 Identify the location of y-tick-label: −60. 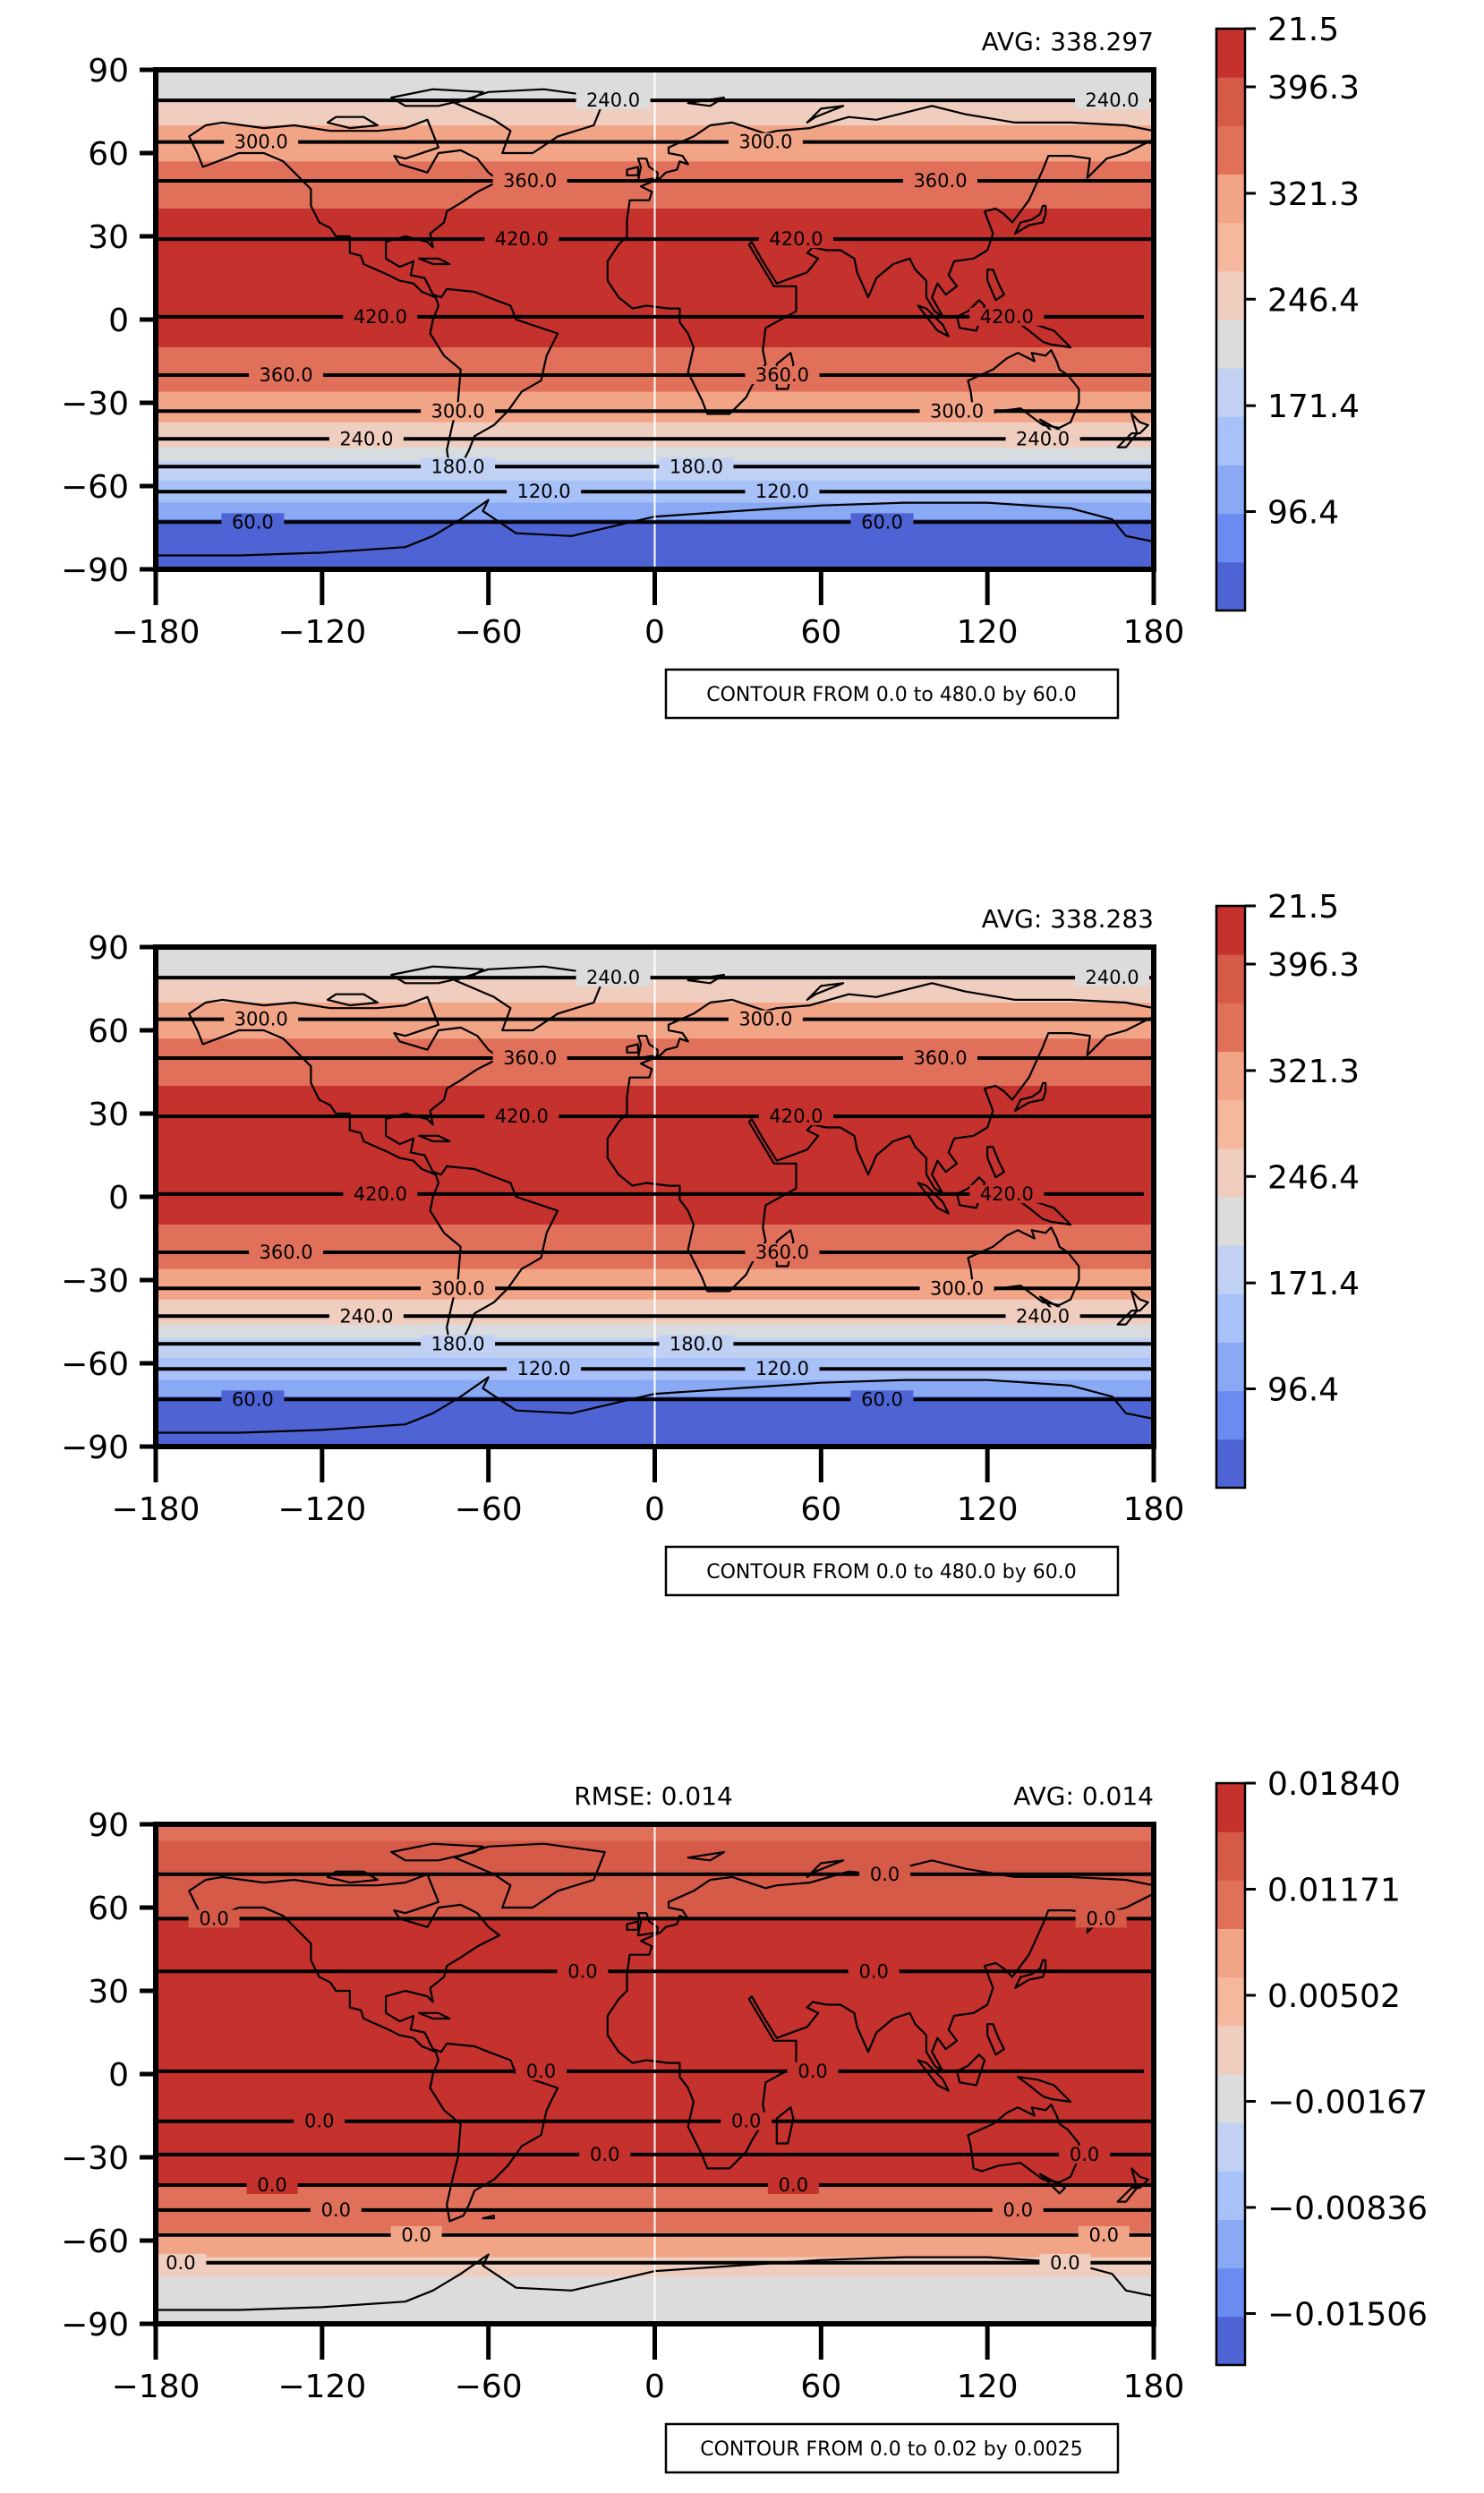
(95, 2242).